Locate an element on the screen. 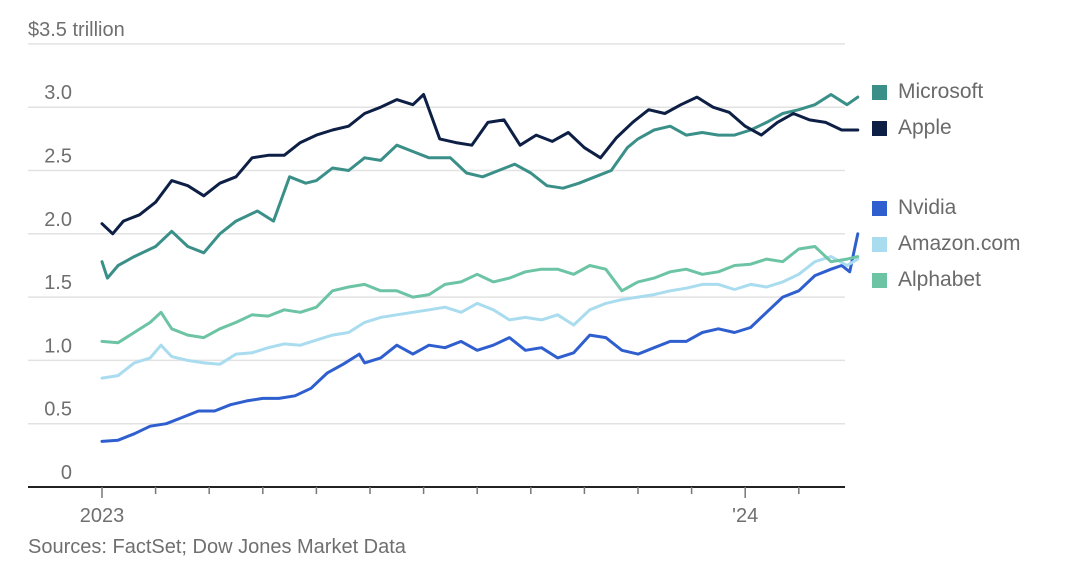  legend-label-apple: Apple is located at coordinates (925, 127).